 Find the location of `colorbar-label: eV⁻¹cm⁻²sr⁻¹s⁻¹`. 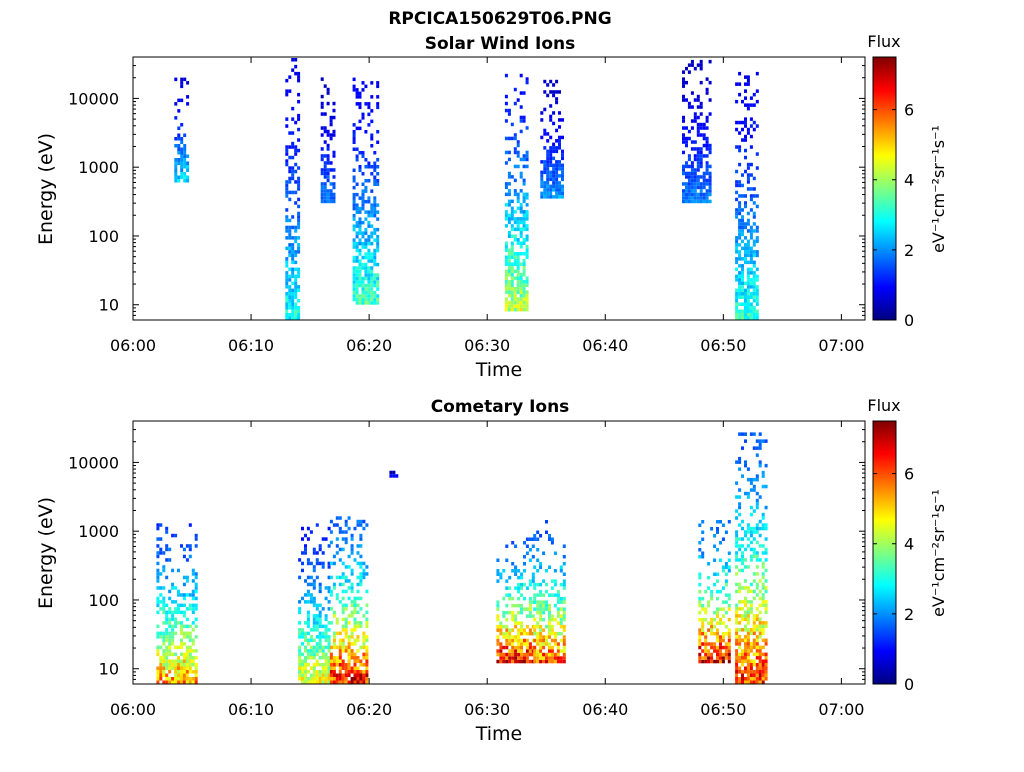

colorbar-label: eV⁻¹cm⁻²sr⁻¹s⁻¹ is located at coordinates (938, 553).